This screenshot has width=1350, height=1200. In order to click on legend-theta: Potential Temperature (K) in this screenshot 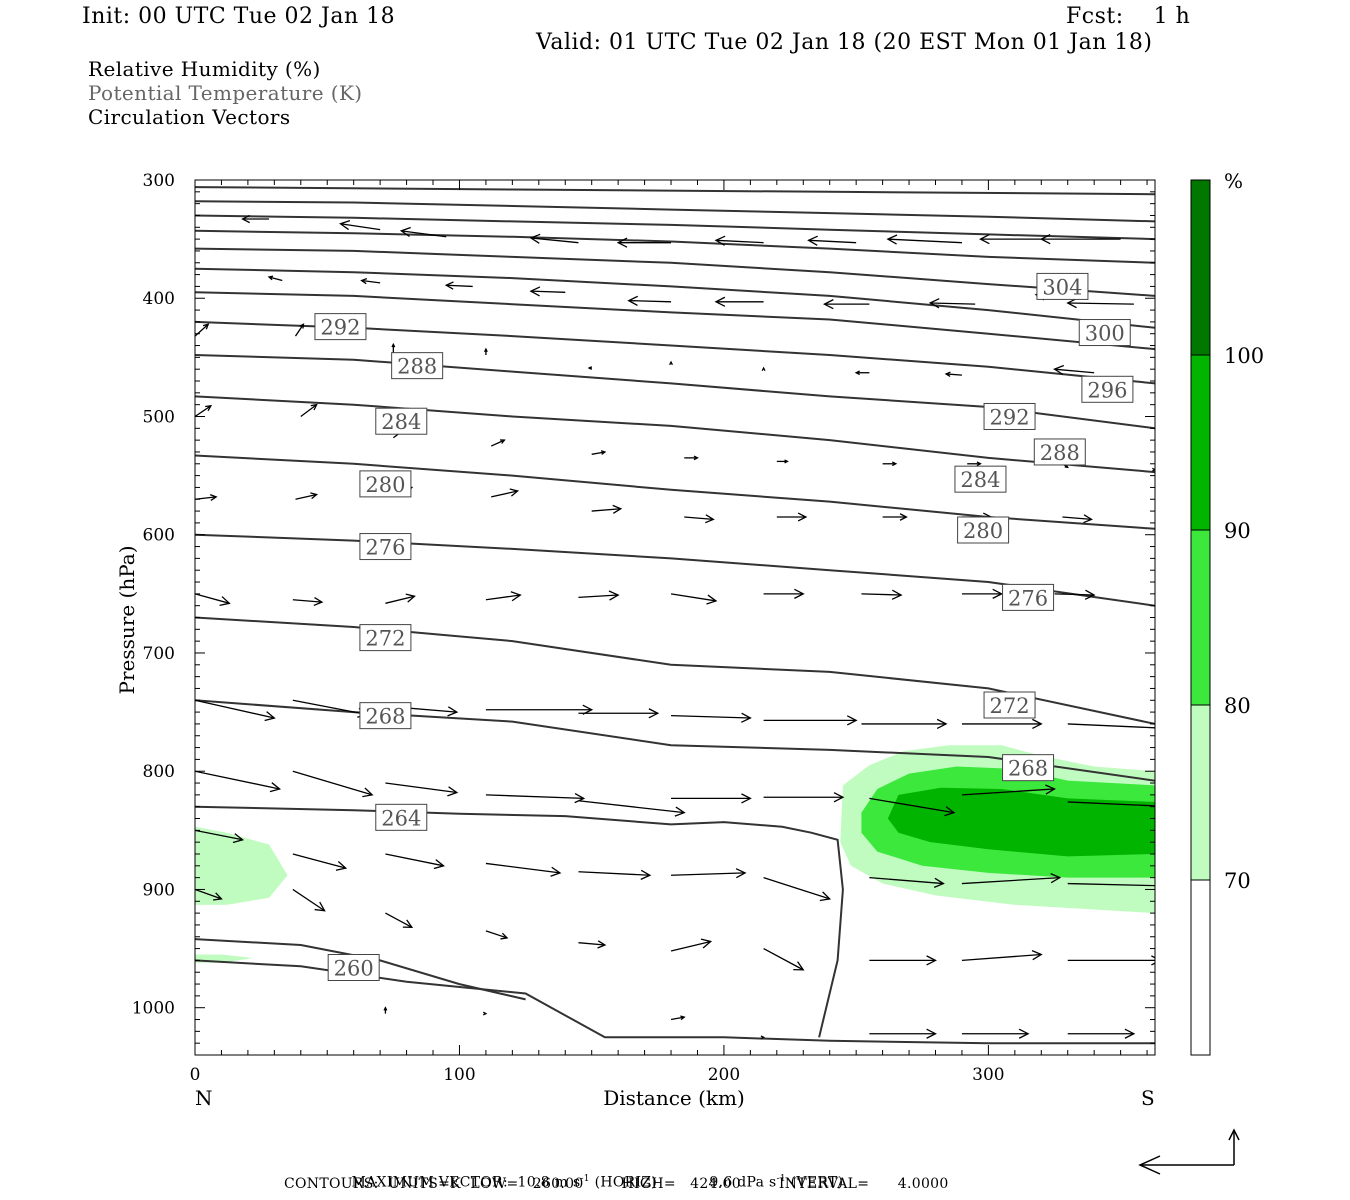, I will do `click(225, 93)`.